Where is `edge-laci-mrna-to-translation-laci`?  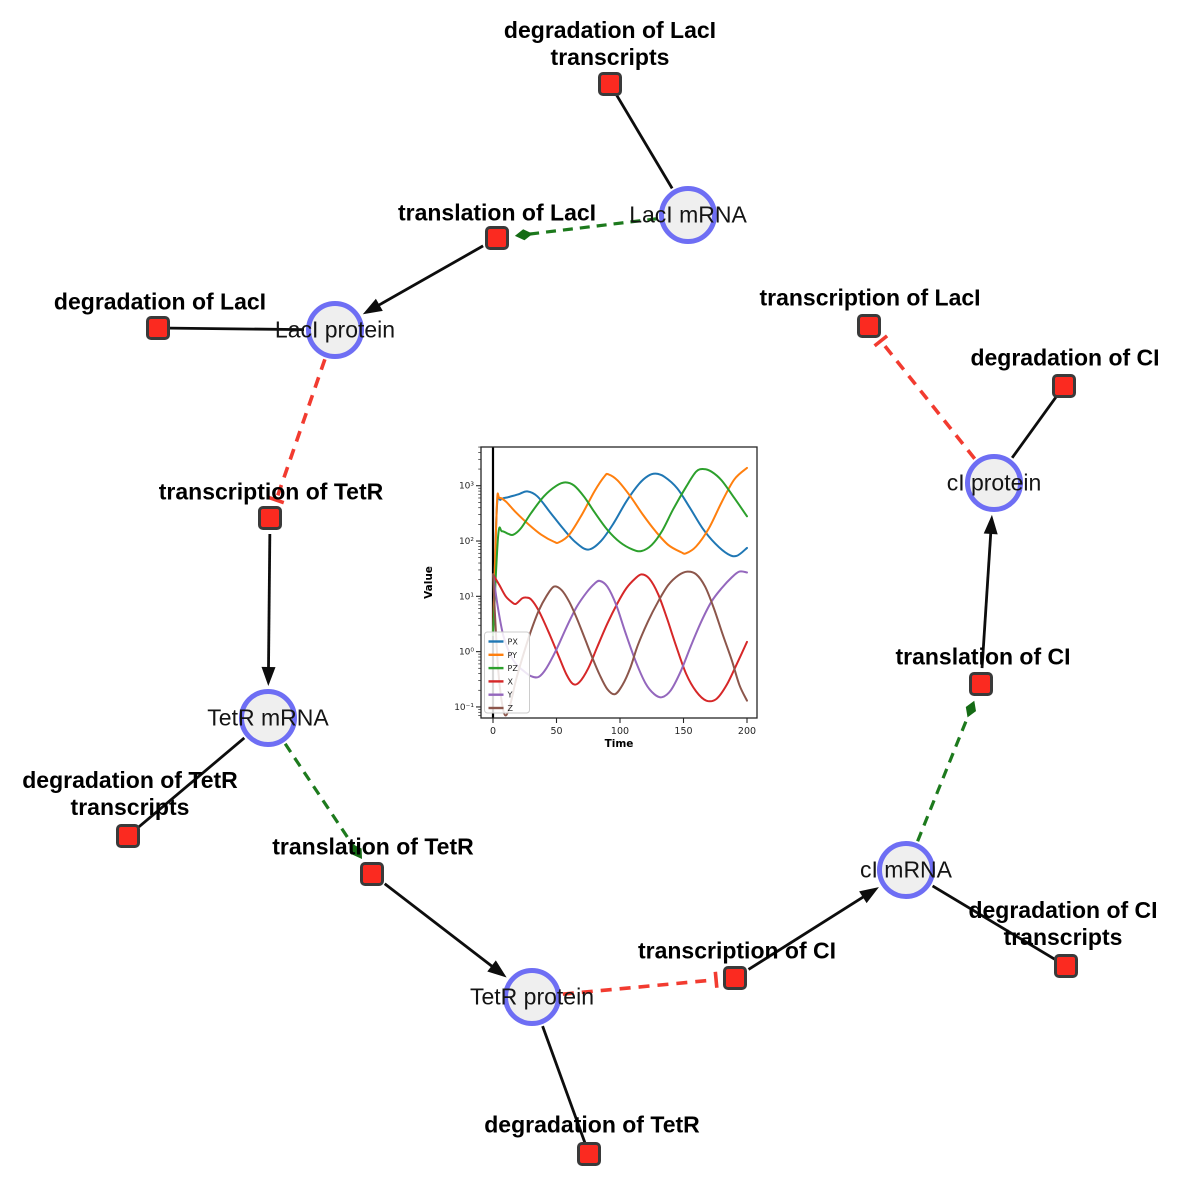
edge-laci-mrna-to-translation-laci is located at coordinates (586, 229).